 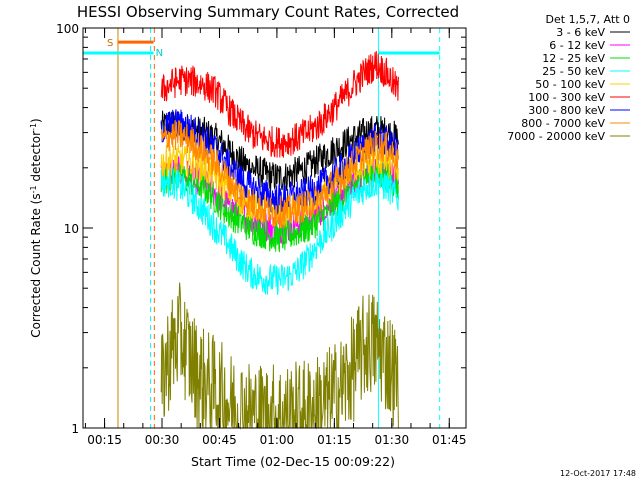 I want to click on saa-label: S, so click(x=110, y=43).